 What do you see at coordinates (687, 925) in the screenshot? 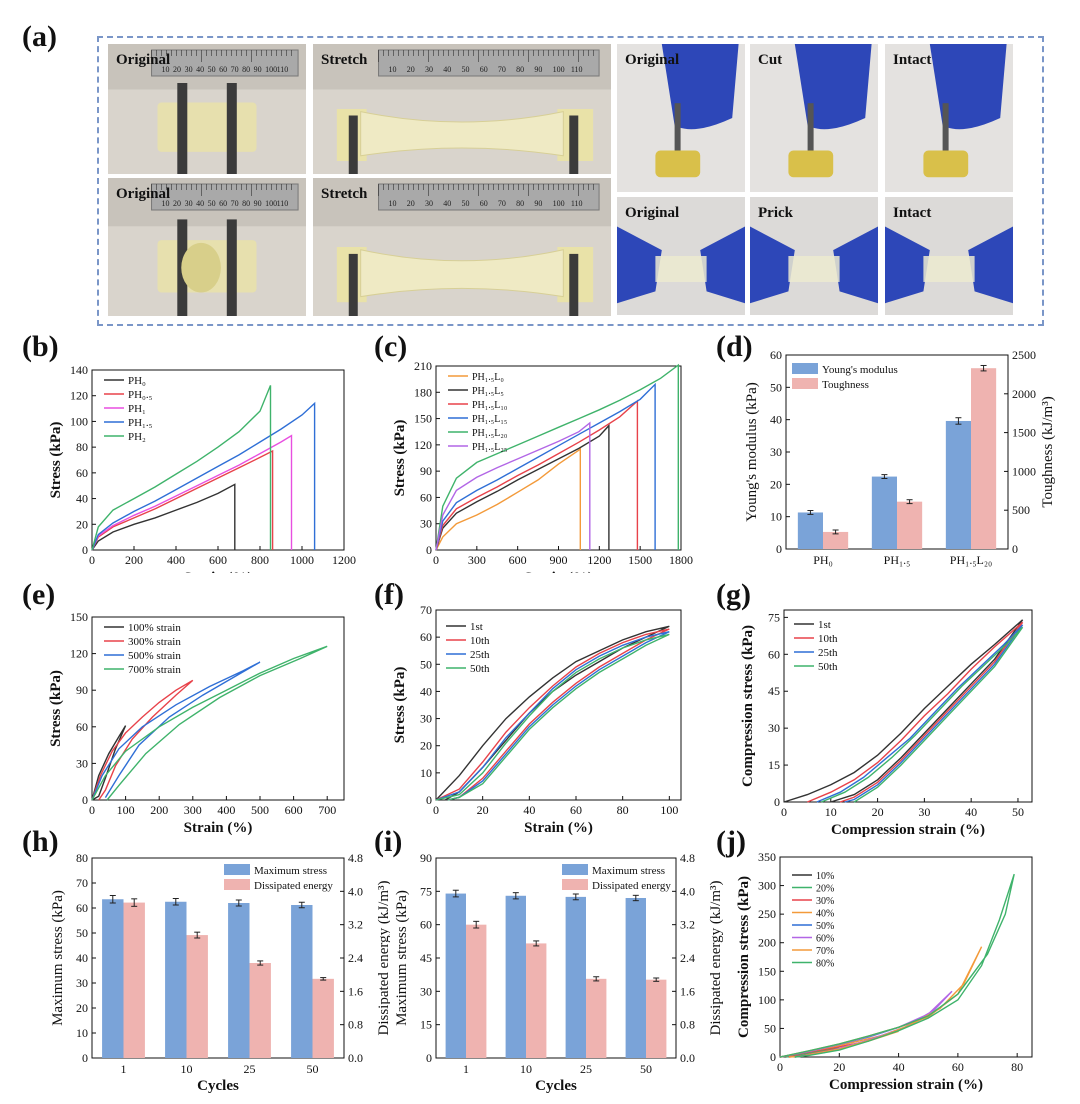
I see `y2-tick-label: 3.2` at bounding box center [687, 925].